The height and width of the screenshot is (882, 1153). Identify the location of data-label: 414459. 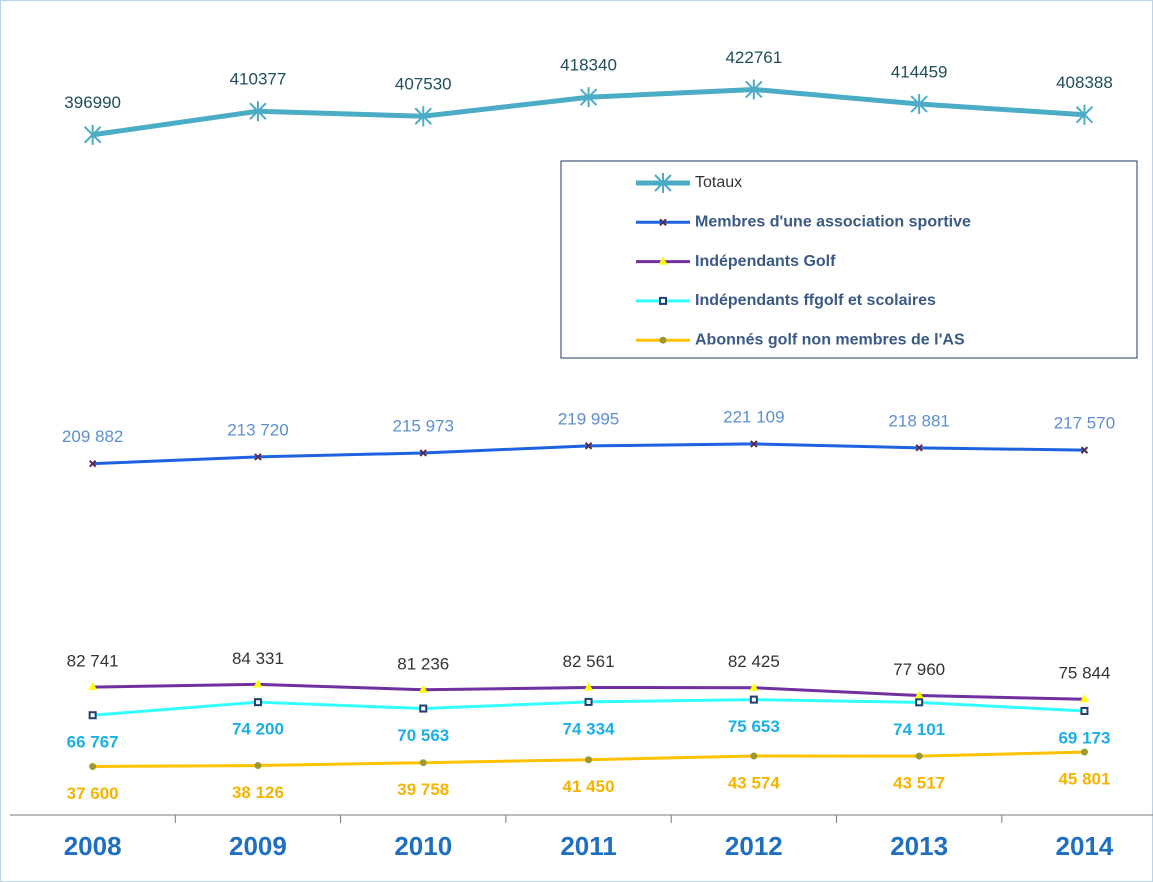
(919, 72).